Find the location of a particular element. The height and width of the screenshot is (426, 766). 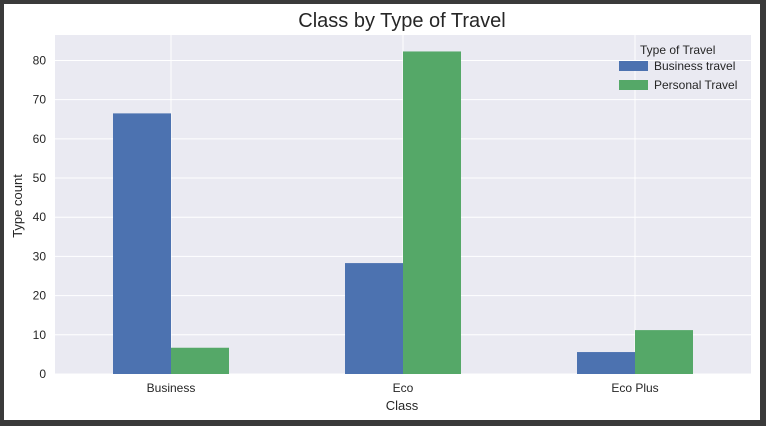

y-tick-label: 80 is located at coordinates (40, 60).